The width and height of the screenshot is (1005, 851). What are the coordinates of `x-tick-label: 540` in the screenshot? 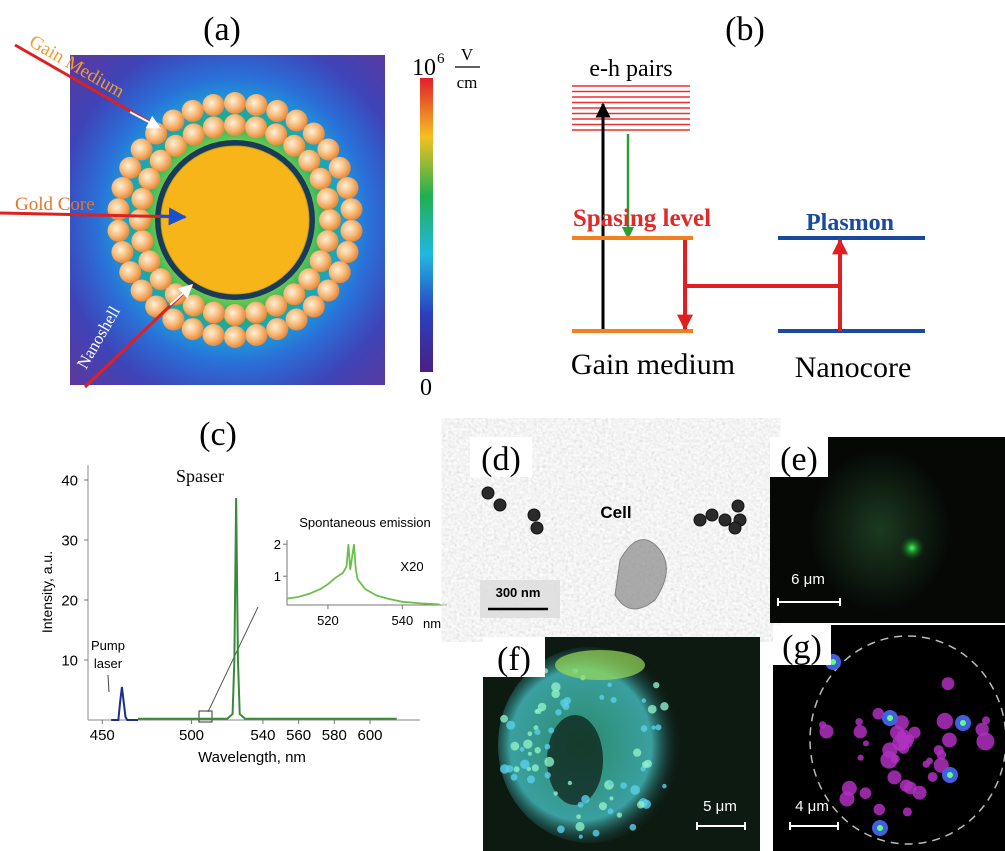 It's located at (402, 620).